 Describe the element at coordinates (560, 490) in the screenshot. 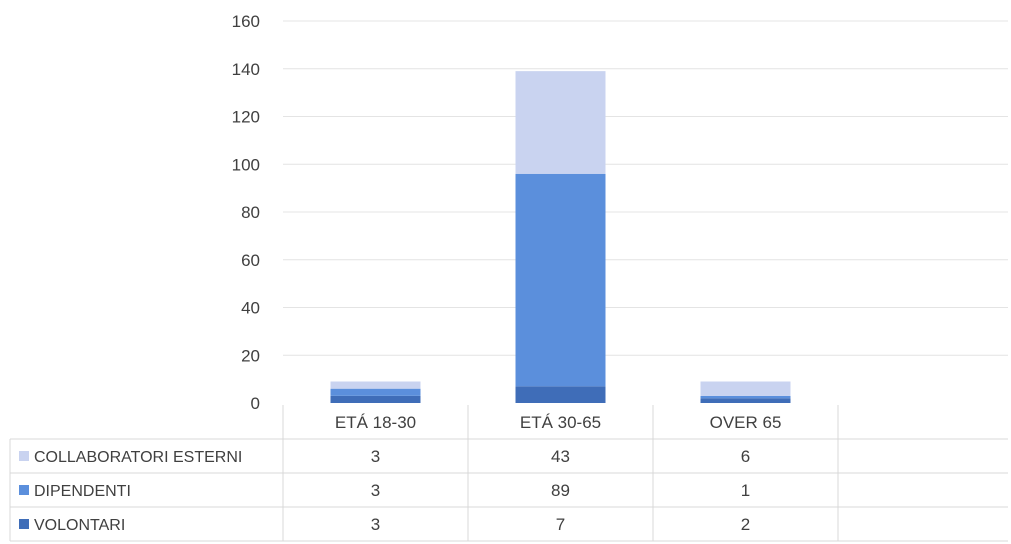

I see `data-label: 89` at that location.